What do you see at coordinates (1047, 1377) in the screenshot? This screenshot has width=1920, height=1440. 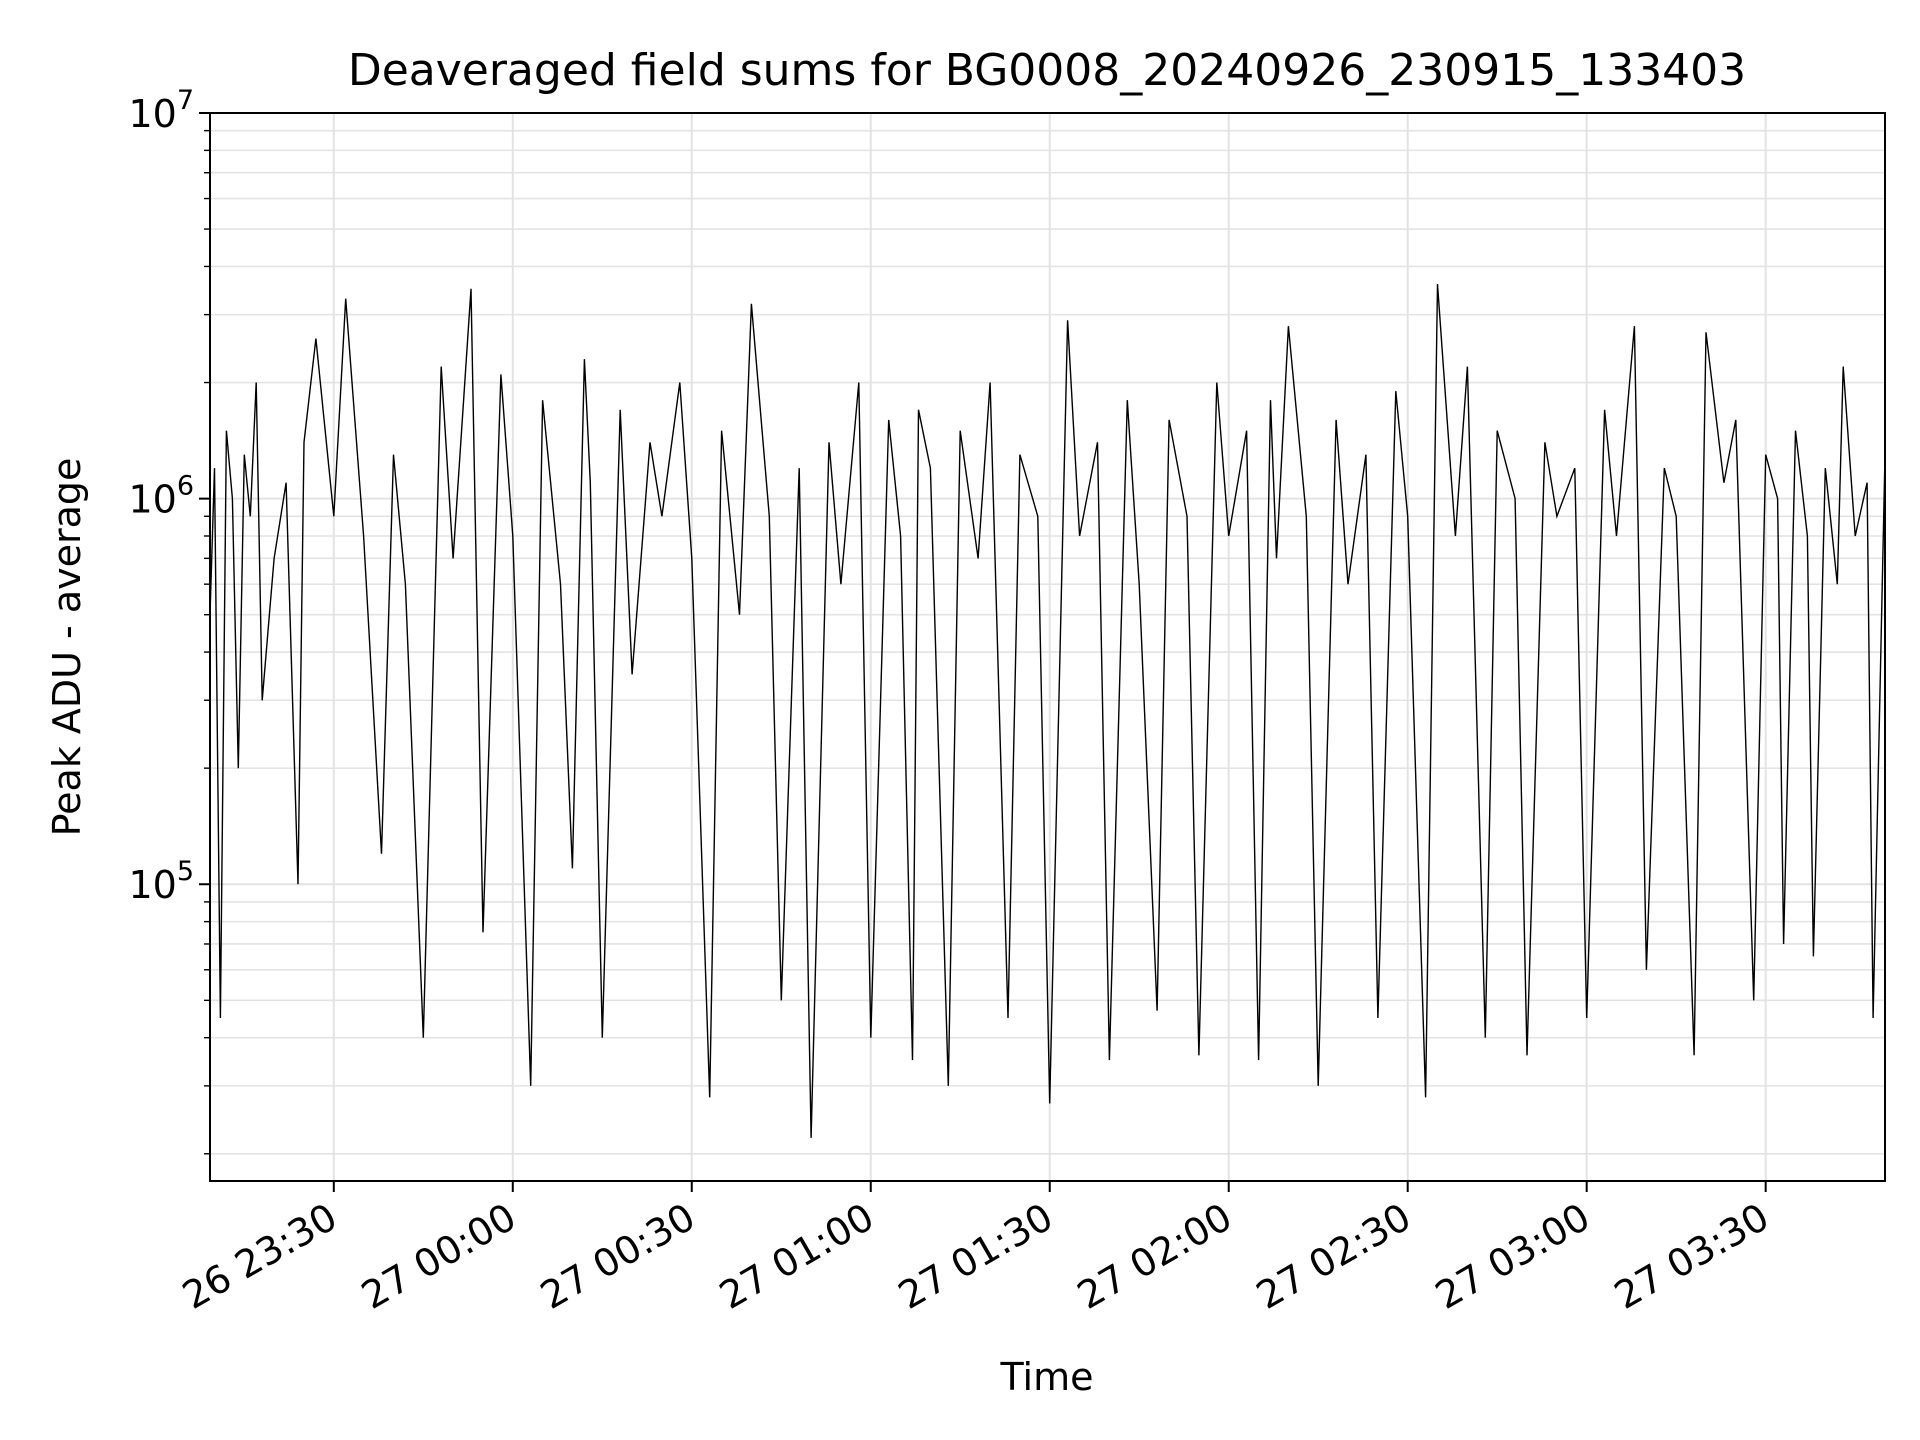 I see `x-axis-label: Time` at bounding box center [1047, 1377].